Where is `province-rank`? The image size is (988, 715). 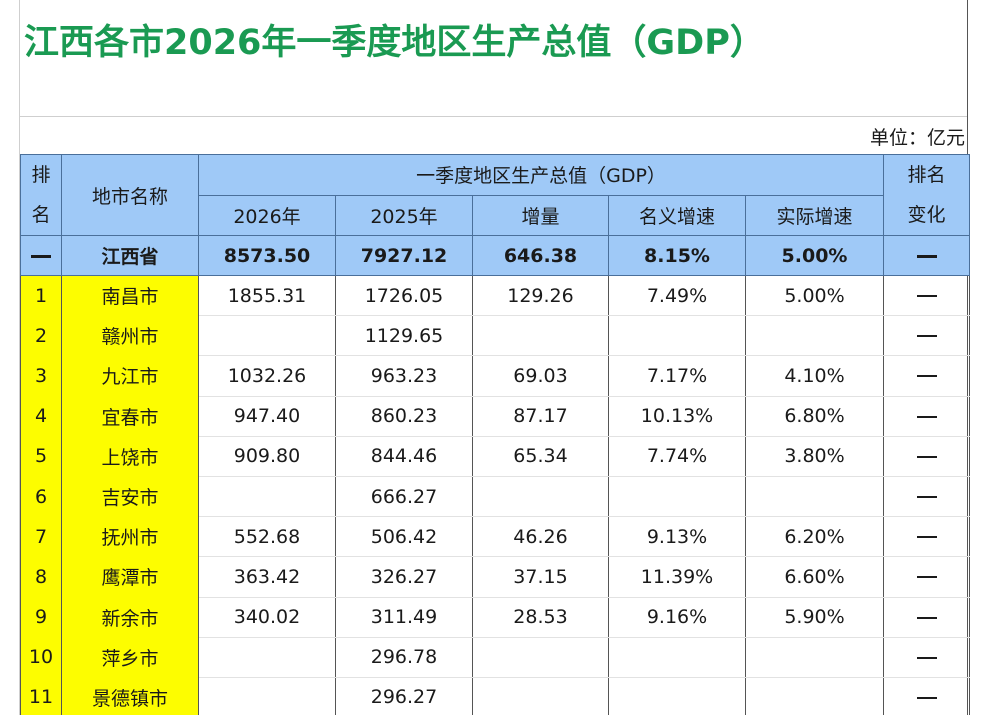 province-rank is located at coordinates (41, 255).